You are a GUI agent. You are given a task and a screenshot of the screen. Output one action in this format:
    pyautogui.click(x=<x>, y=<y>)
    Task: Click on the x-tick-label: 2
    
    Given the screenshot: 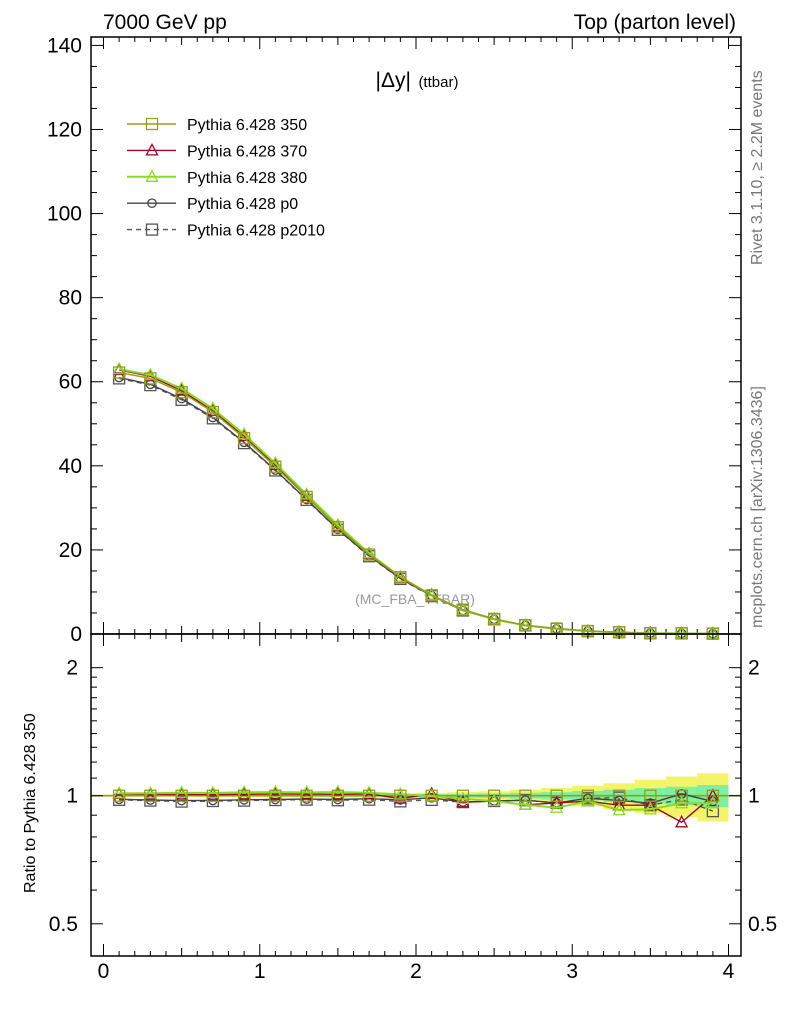 What is the action you would take?
    pyautogui.click(x=416, y=971)
    